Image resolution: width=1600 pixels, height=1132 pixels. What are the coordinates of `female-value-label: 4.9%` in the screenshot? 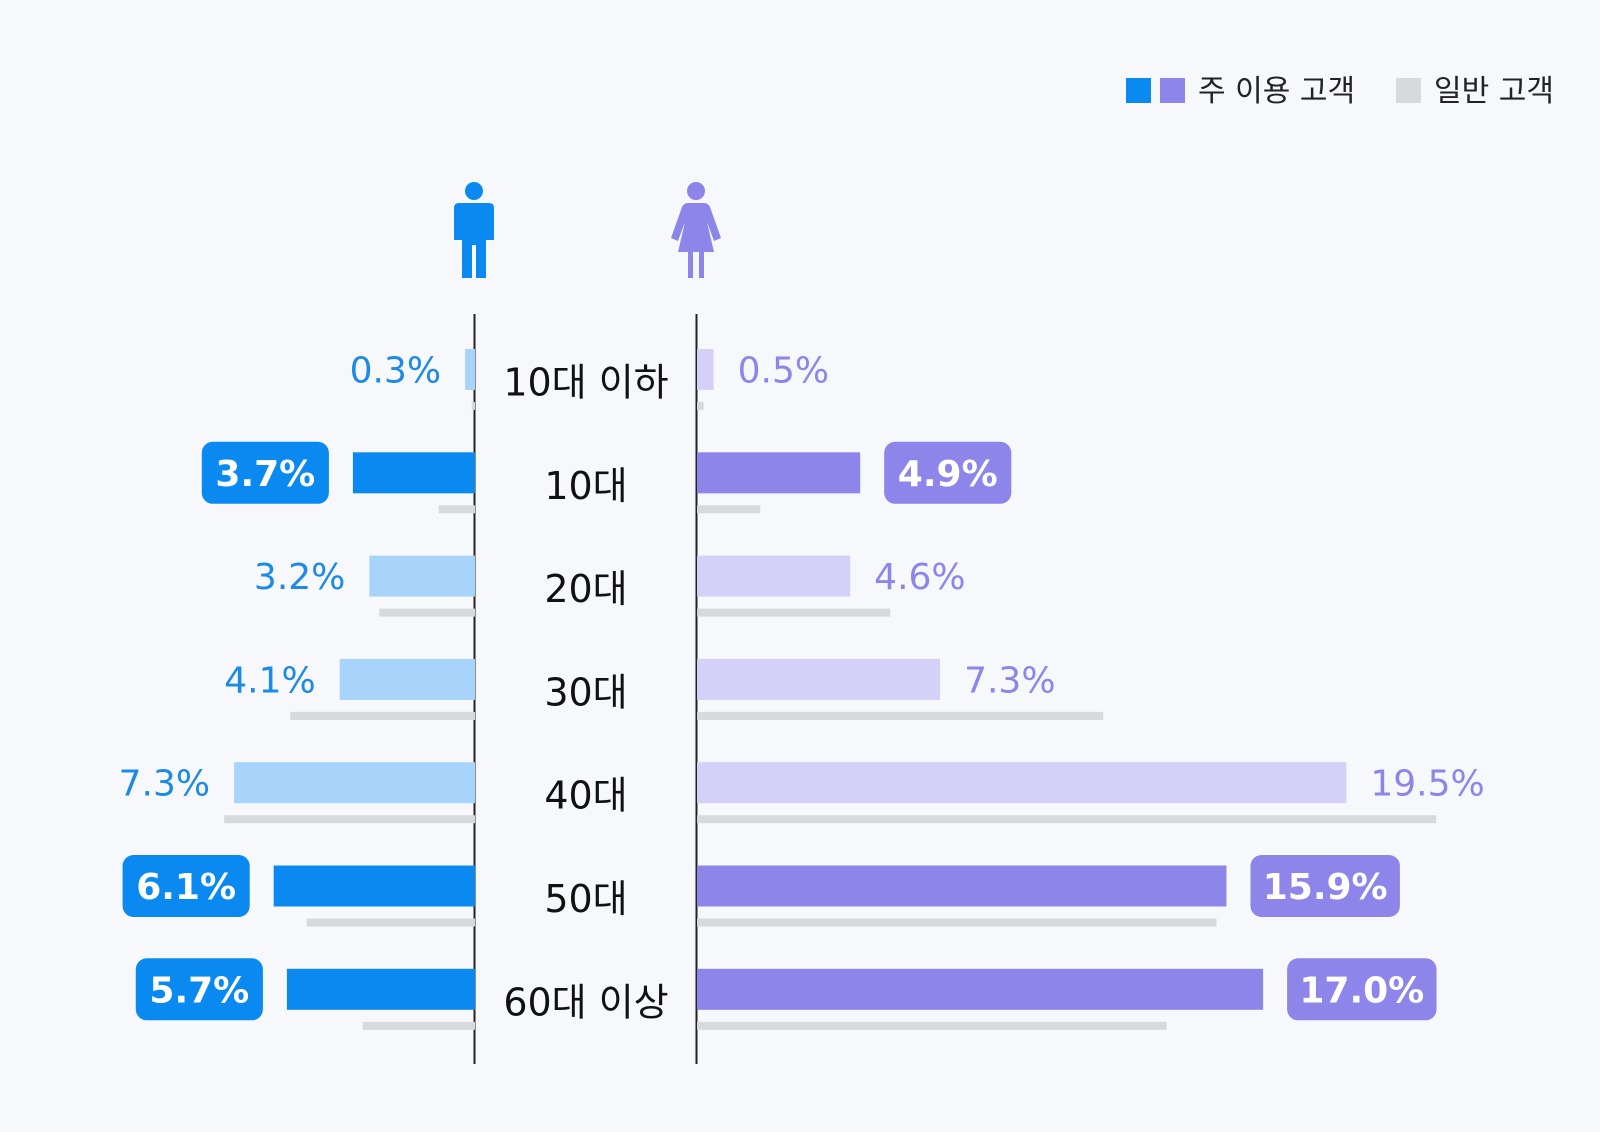 It's located at (948, 474).